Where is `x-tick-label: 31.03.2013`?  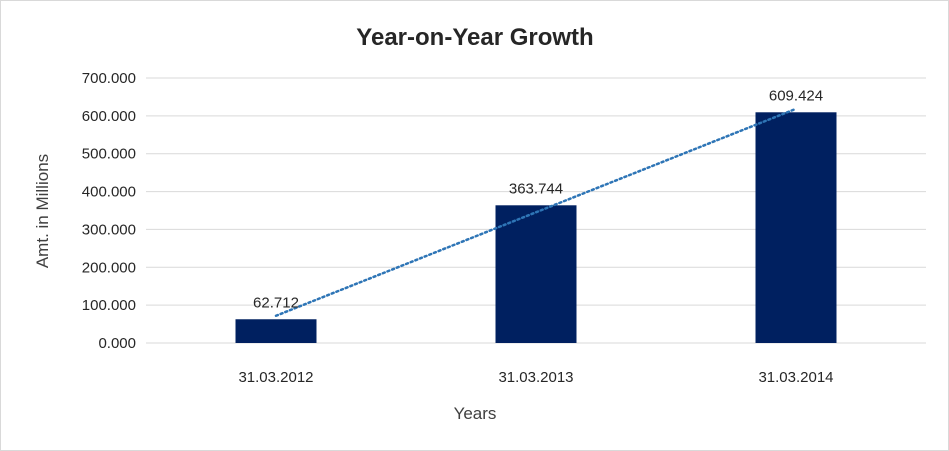
x-tick-label: 31.03.2013 is located at coordinates (535, 377).